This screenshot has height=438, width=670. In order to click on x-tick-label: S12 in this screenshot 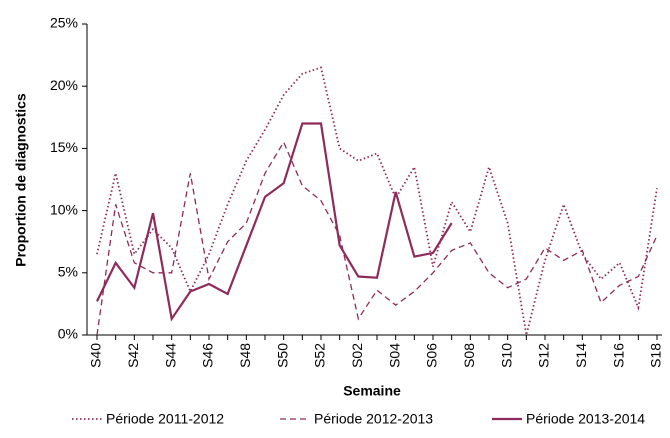, I will do `click(544, 355)`.